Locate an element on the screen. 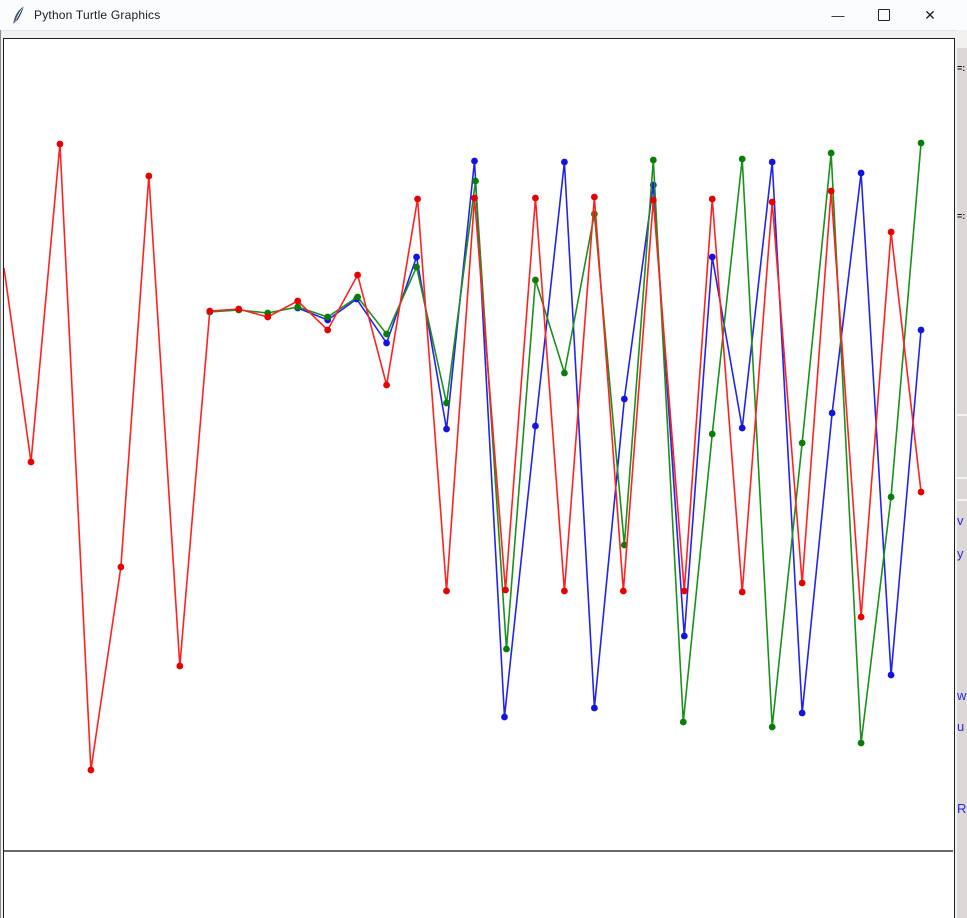 Image resolution: width=967 pixels, height=918 pixels. close-icon: ✕ is located at coordinates (930, 14).